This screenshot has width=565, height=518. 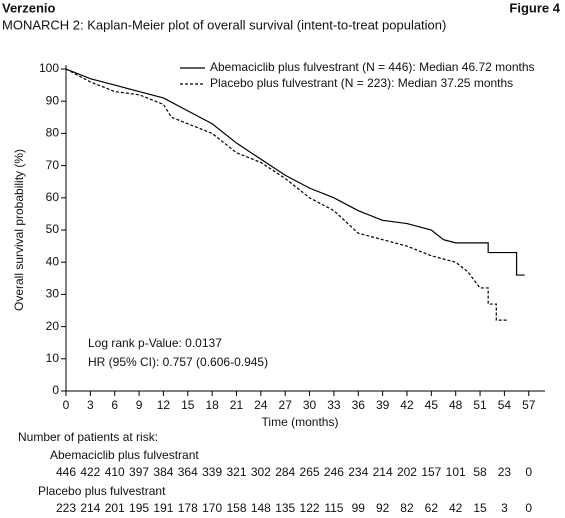 I want to click on y-tick-label: 10, so click(x=53, y=358).